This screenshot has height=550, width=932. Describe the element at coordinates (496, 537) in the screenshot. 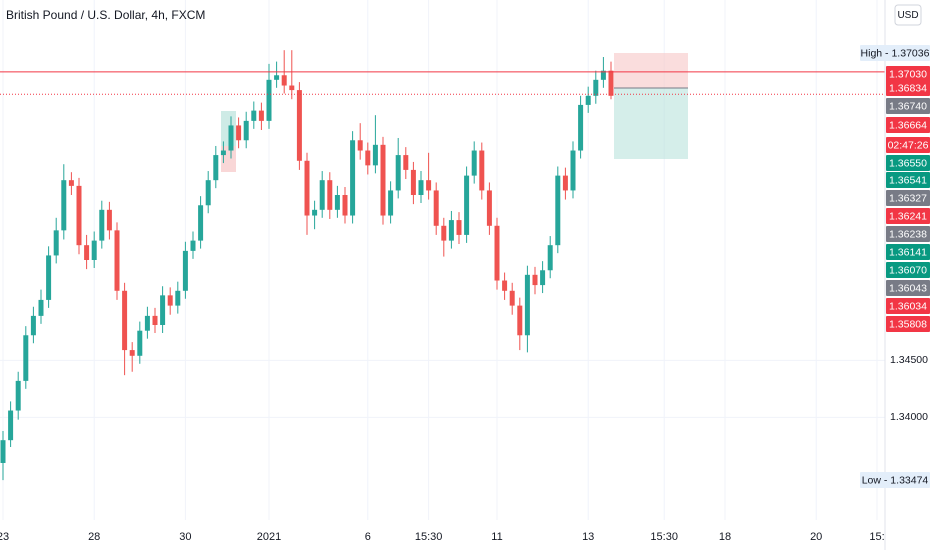

I see `x-tick-label: 11` at that location.